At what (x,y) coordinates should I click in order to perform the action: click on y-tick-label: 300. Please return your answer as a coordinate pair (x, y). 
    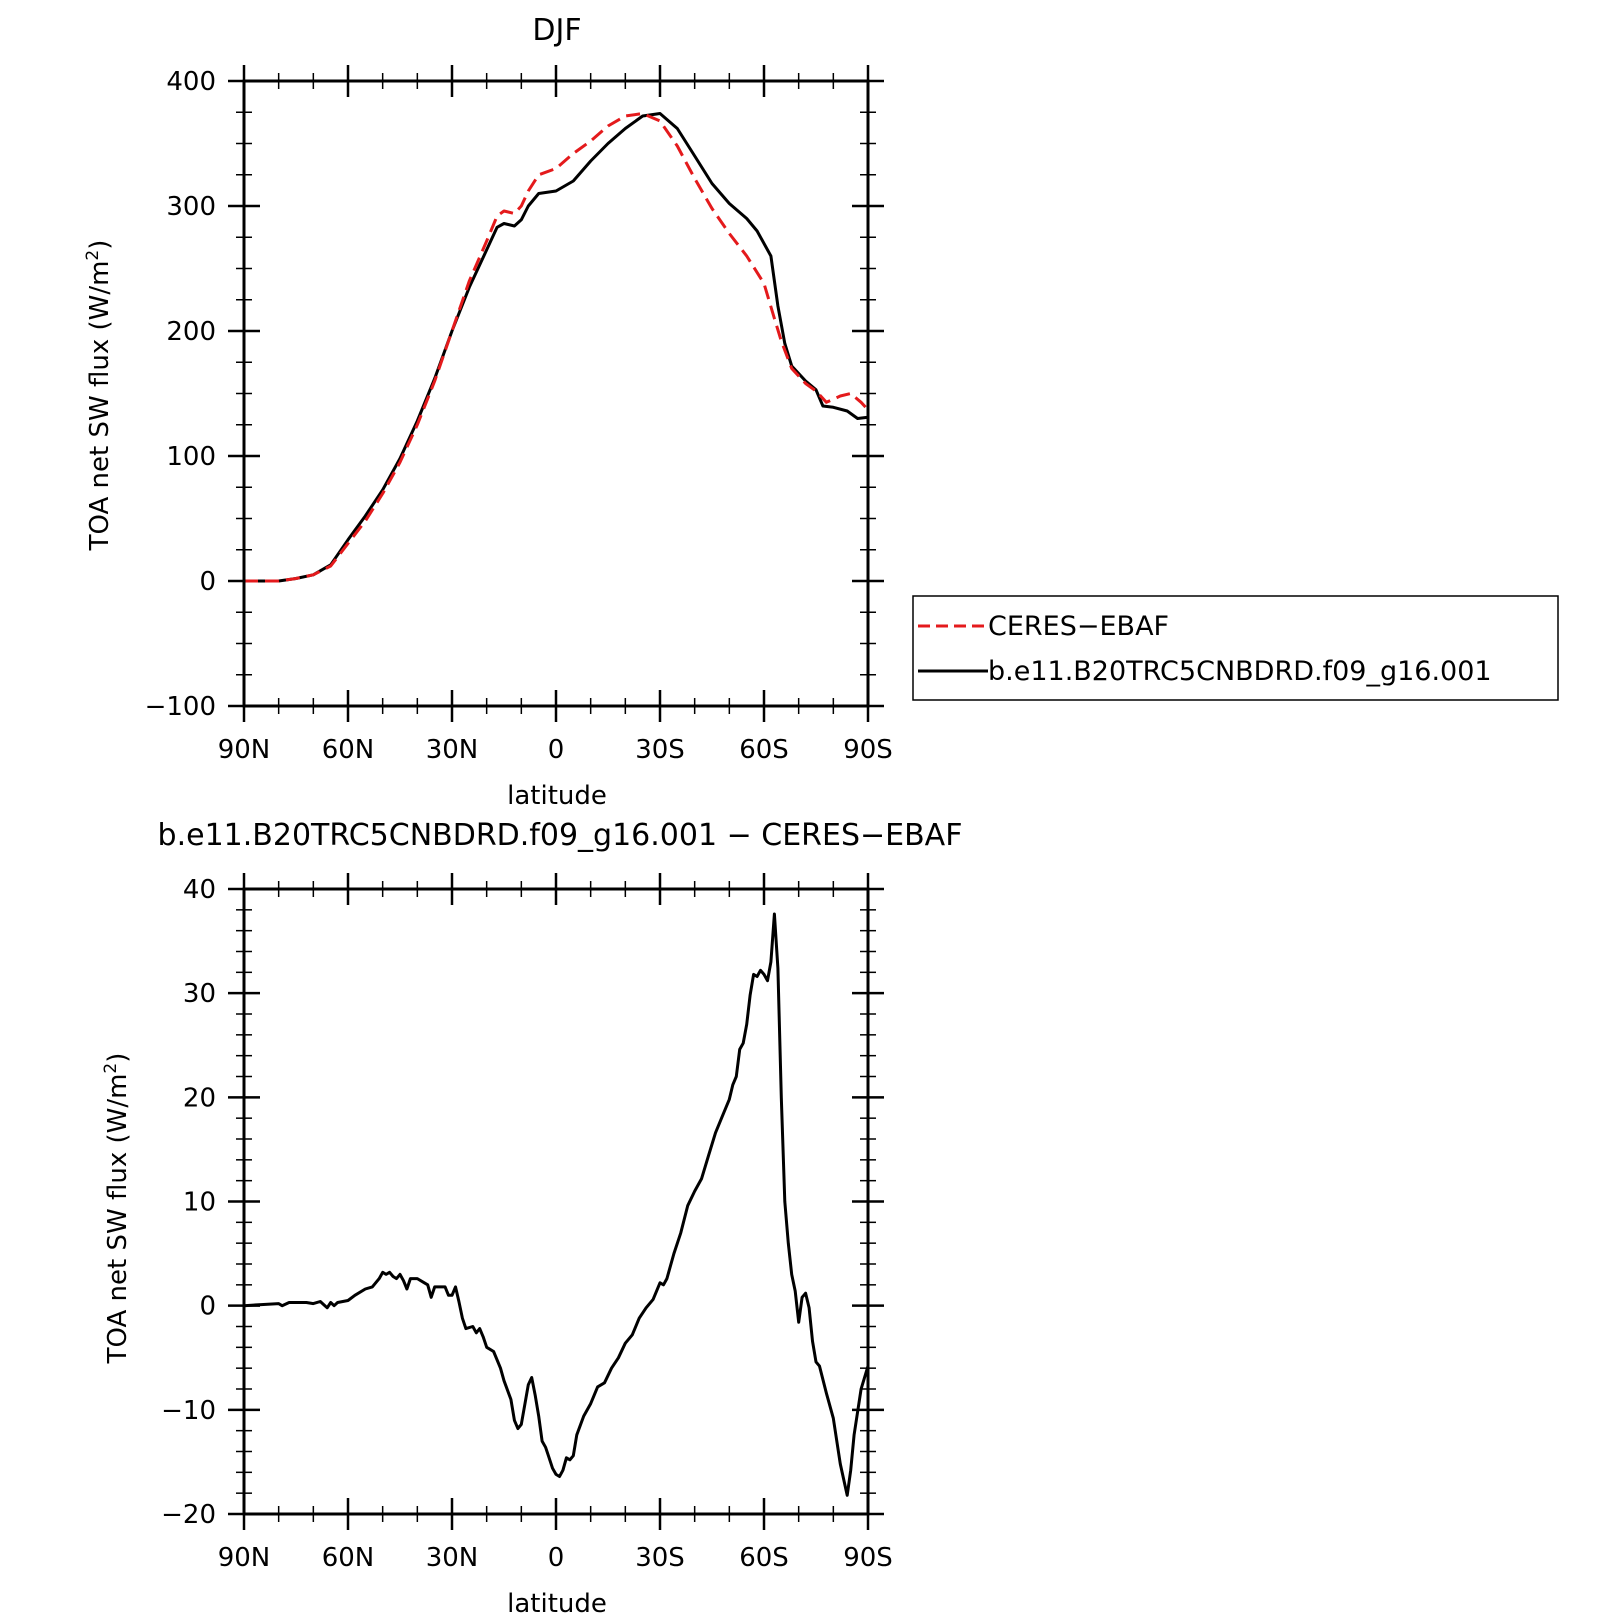
    Looking at the image, I should click on (191, 207).